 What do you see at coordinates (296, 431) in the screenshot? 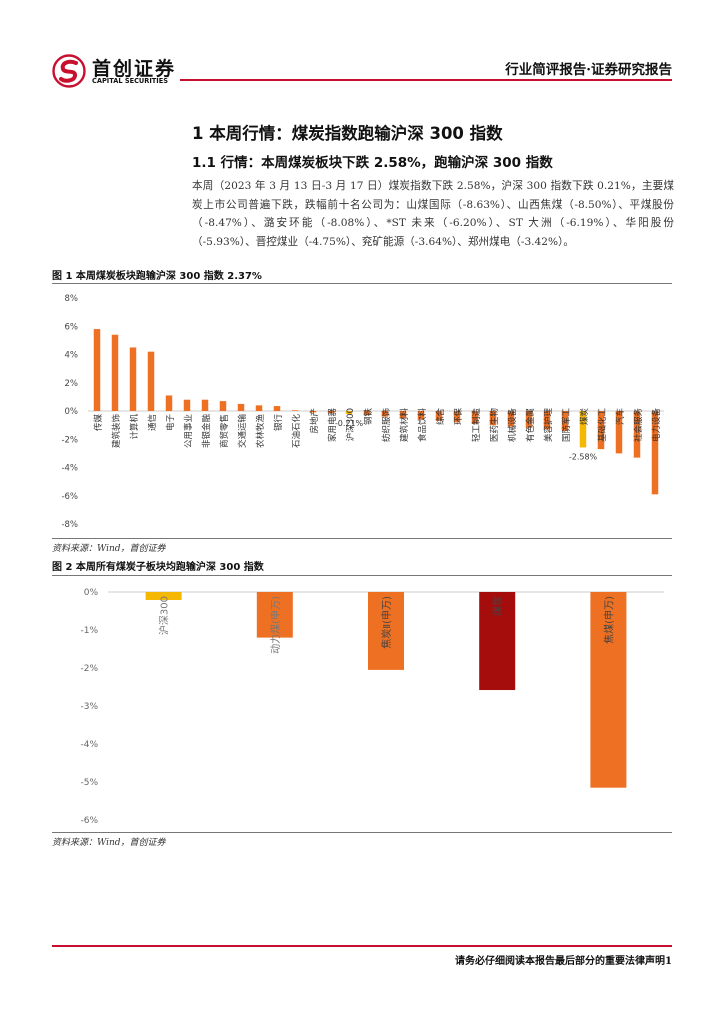
I see `category-label: 石油石化` at bounding box center [296, 431].